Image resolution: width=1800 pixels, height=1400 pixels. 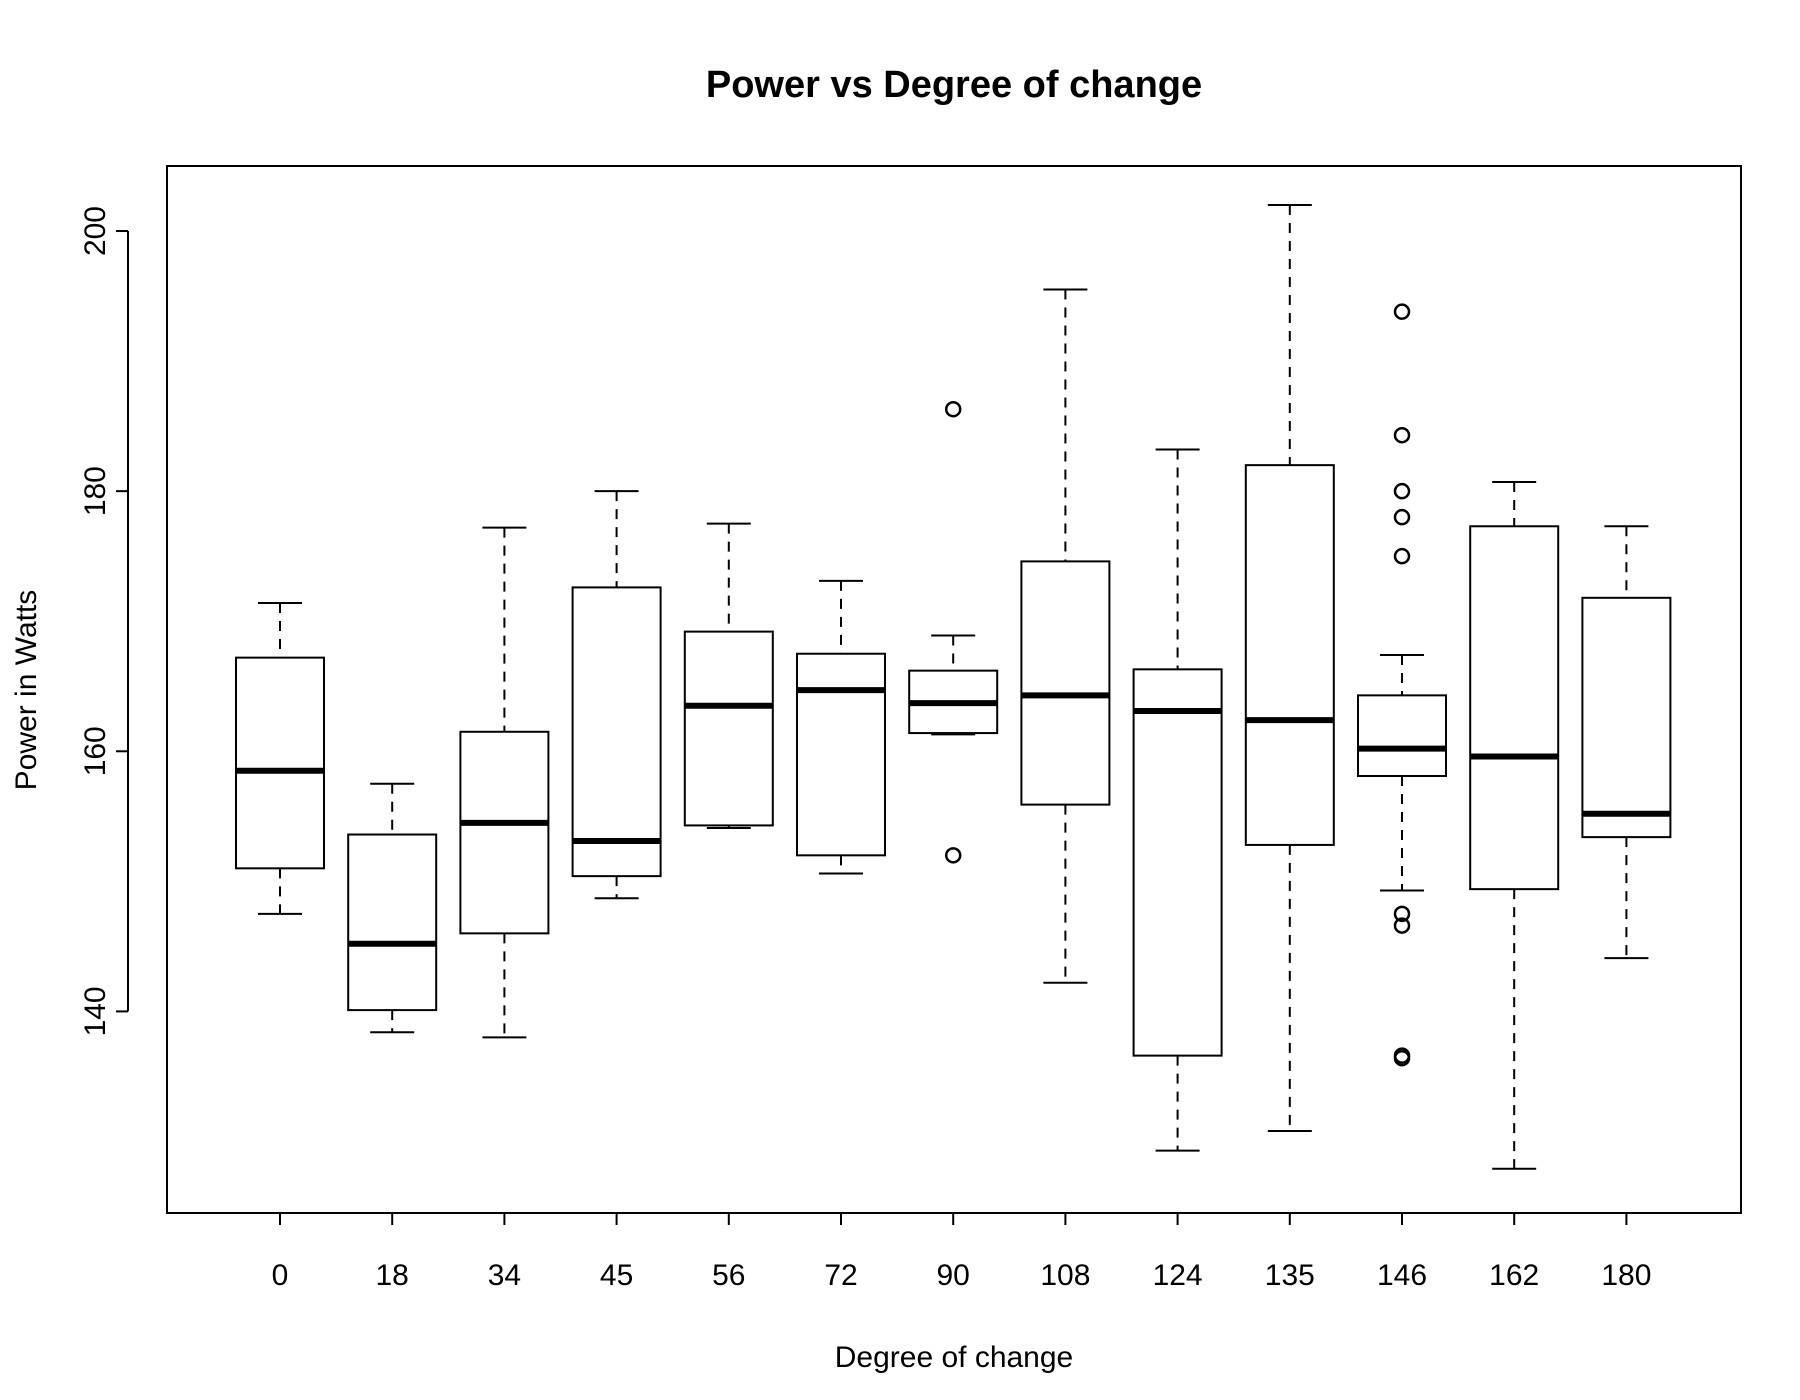 What do you see at coordinates (1402, 1275) in the screenshot?
I see `x-tick-label: 146` at bounding box center [1402, 1275].